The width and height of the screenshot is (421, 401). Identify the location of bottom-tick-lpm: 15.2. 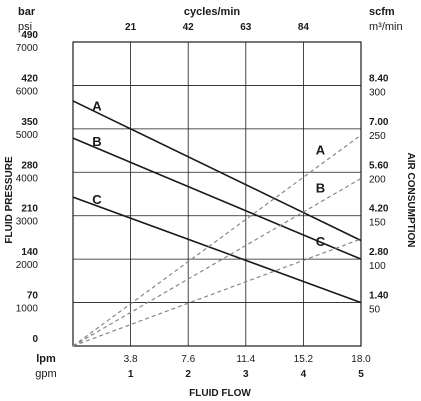
(304, 359).